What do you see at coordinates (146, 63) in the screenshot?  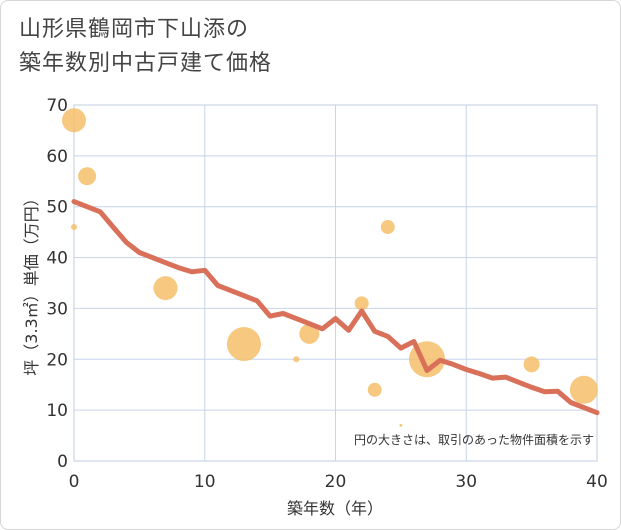 I see `chart-title-line-2: 築年数別中古戸建て価格` at bounding box center [146, 63].